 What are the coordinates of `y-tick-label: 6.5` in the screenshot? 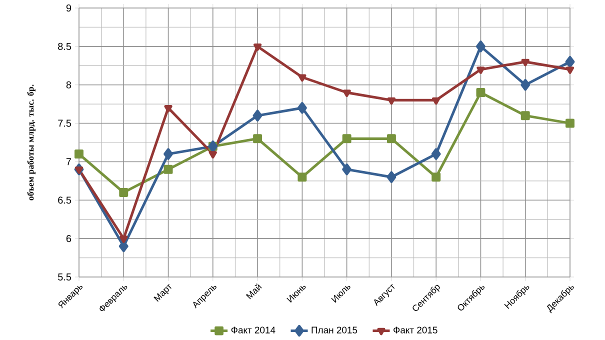 It's located at (65, 200).